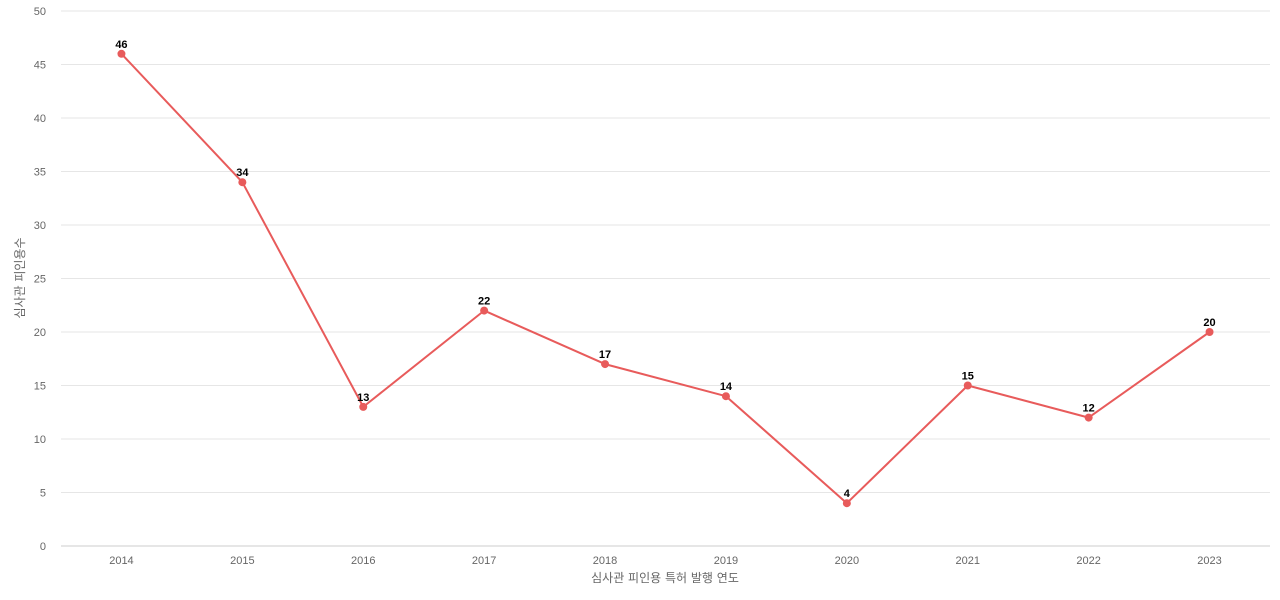 Image resolution: width=1280 pixels, height=600 pixels. I want to click on y-tick-label: 10, so click(40, 440).